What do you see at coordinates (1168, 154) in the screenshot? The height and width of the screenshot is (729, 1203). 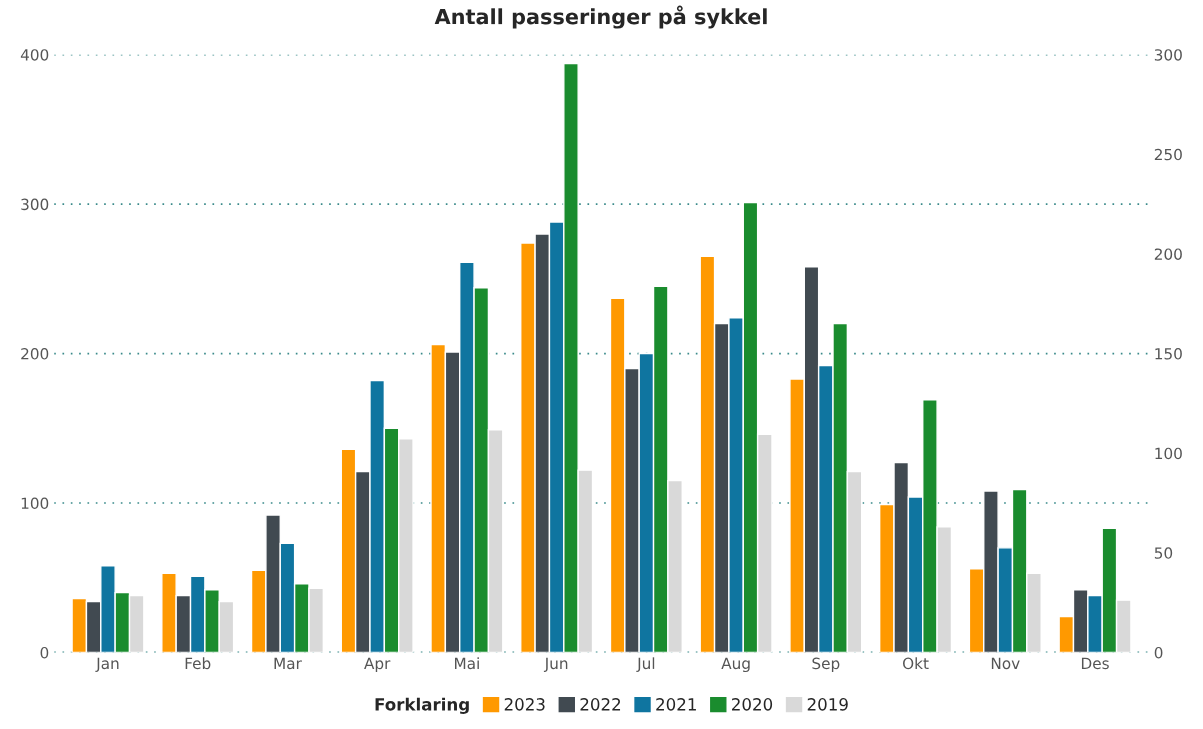 I see `y2-tick-label: 250` at bounding box center [1168, 154].